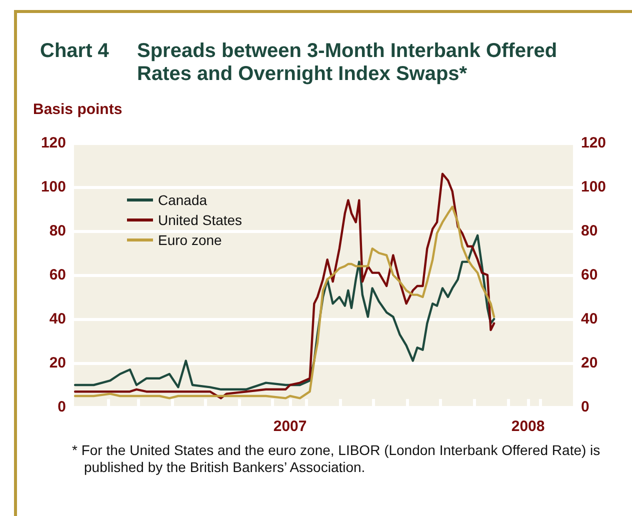  What do you see at coordinates (57, 275) in the screenshot?
I see `y-tick-label: 60` at bounding box center [57, 275].